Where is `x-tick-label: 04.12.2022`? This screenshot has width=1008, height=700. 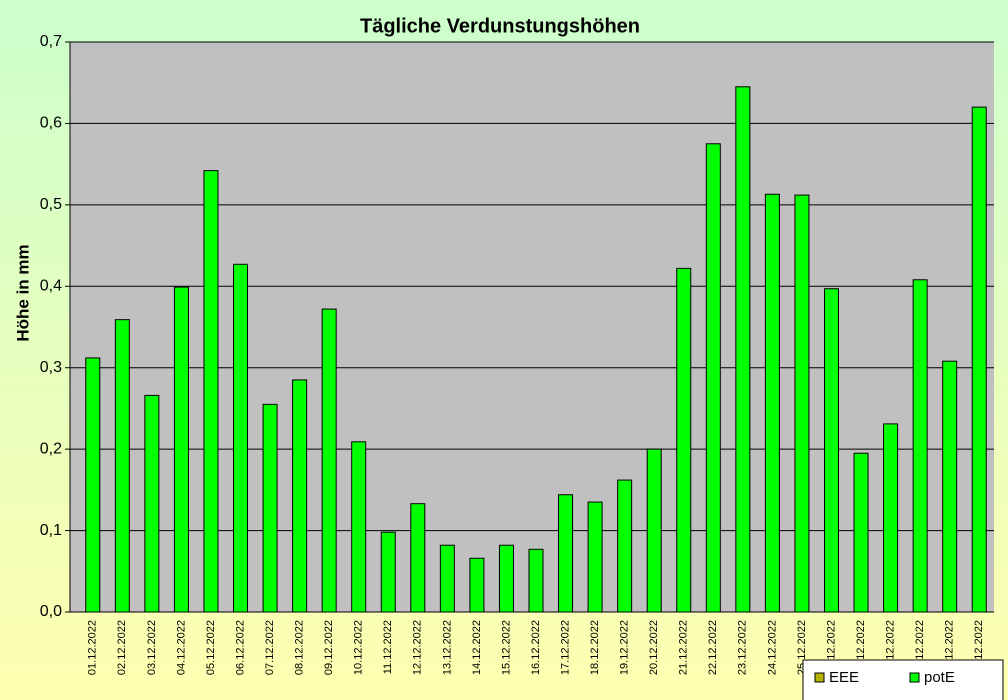
x-tick-label: 04.12.2022 is located at coordinates (181, 647).